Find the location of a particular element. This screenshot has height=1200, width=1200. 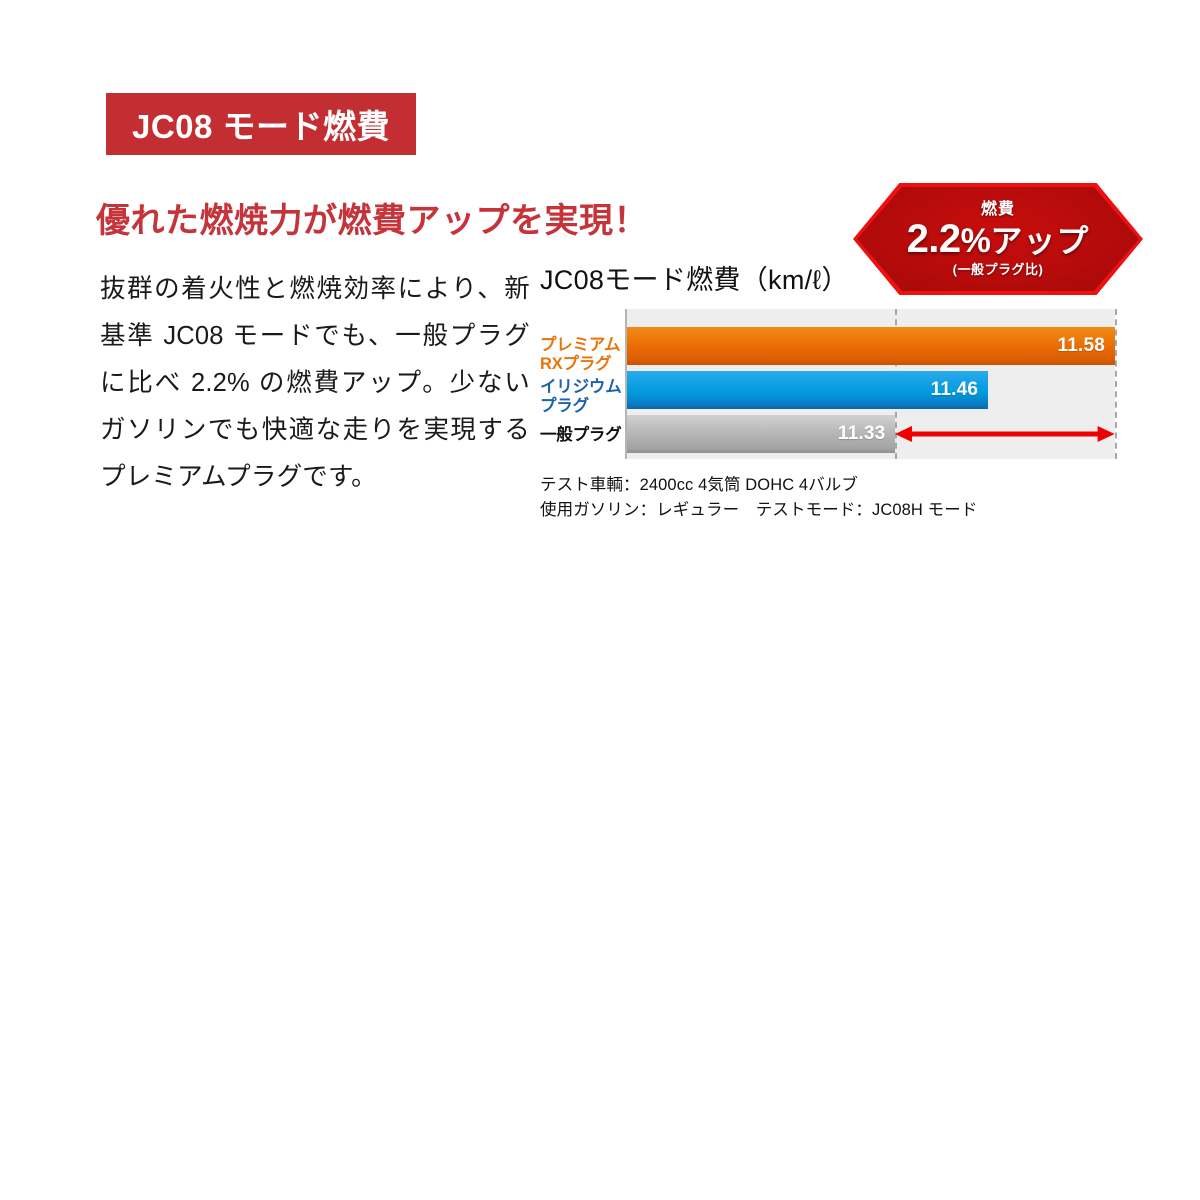

category-label-premium-rx: プレミアム RXプラグ is located at coordinates (580, 354).